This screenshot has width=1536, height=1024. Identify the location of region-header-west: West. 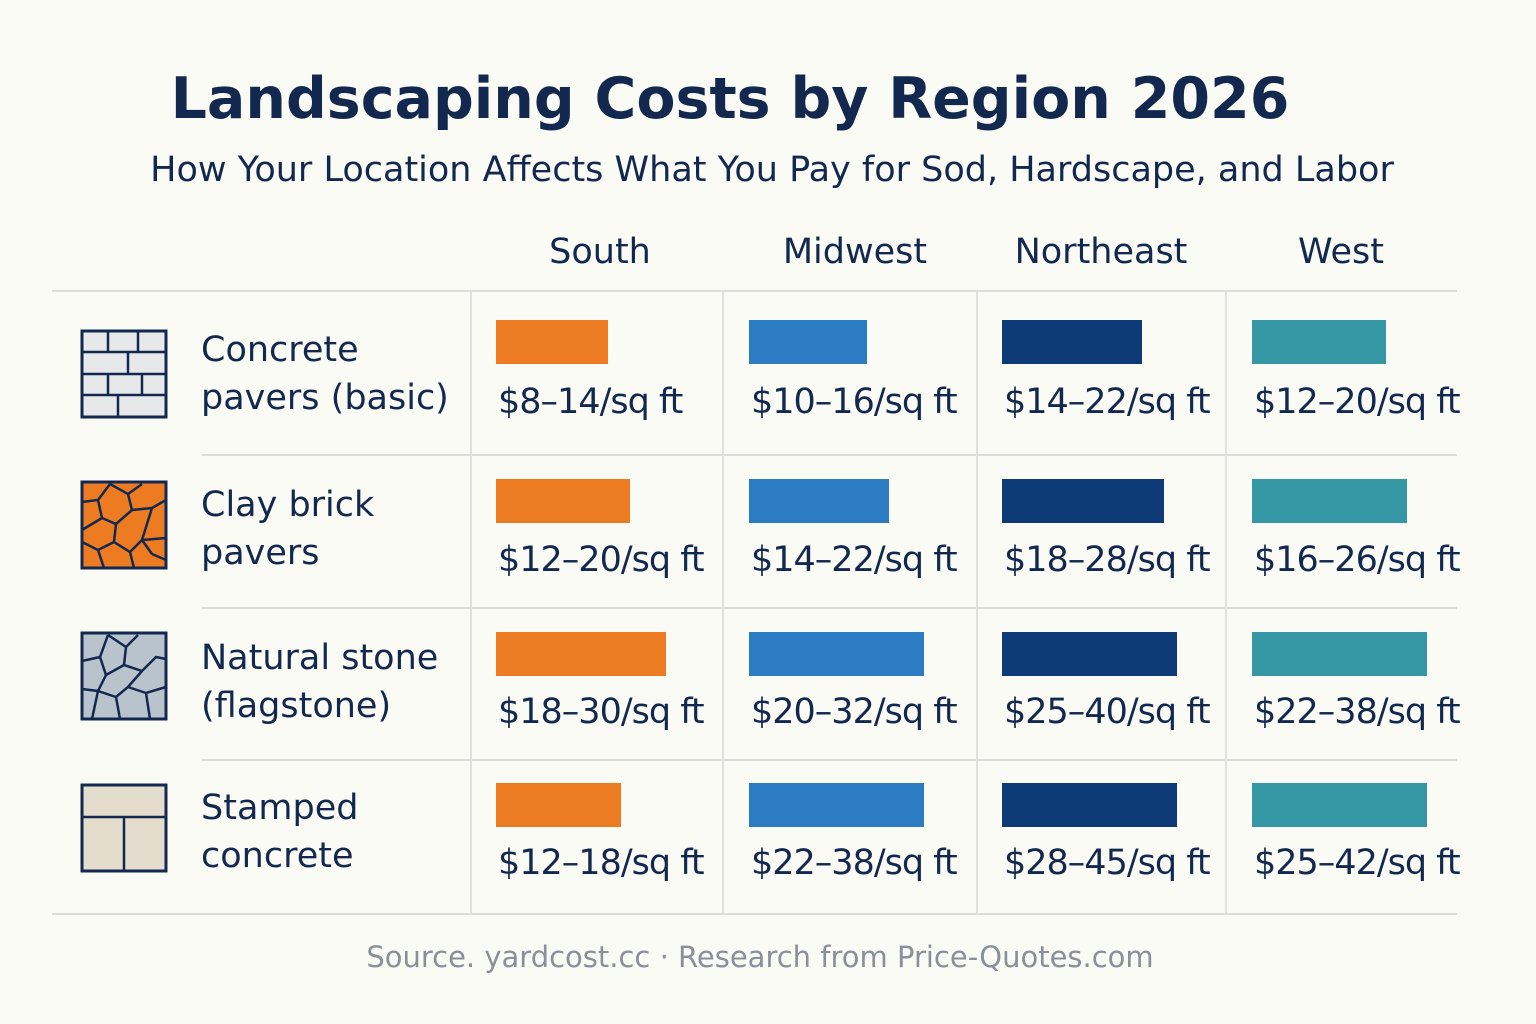
(1341, 252).